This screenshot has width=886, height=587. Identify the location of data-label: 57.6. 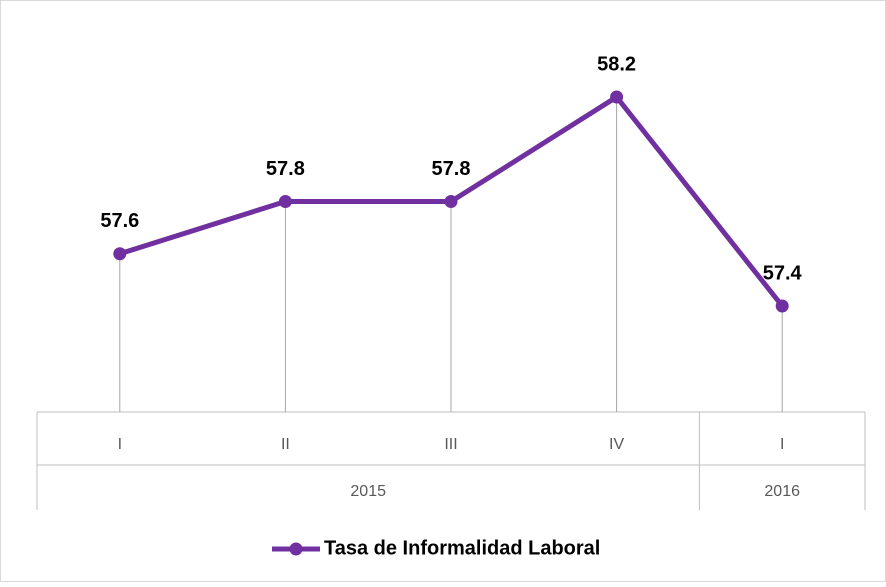
(119, 221).